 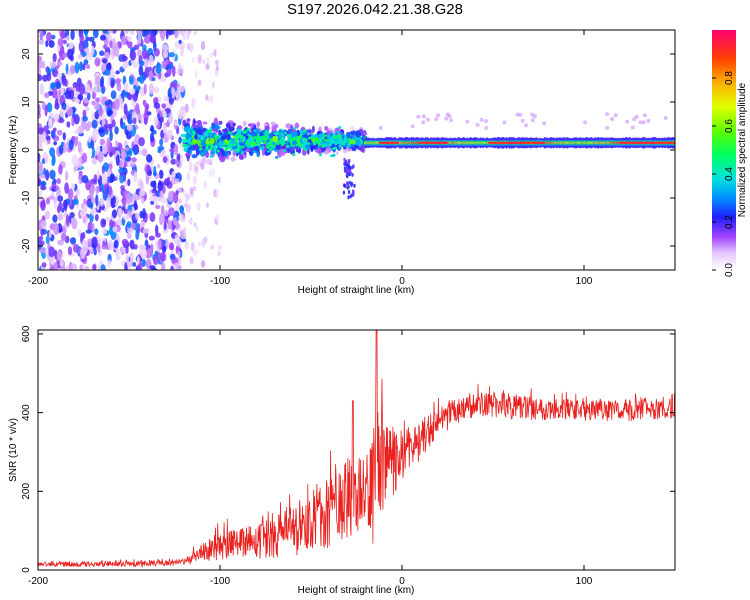 I want to click on y-tick-label: 200, so click(x=26, y=491).